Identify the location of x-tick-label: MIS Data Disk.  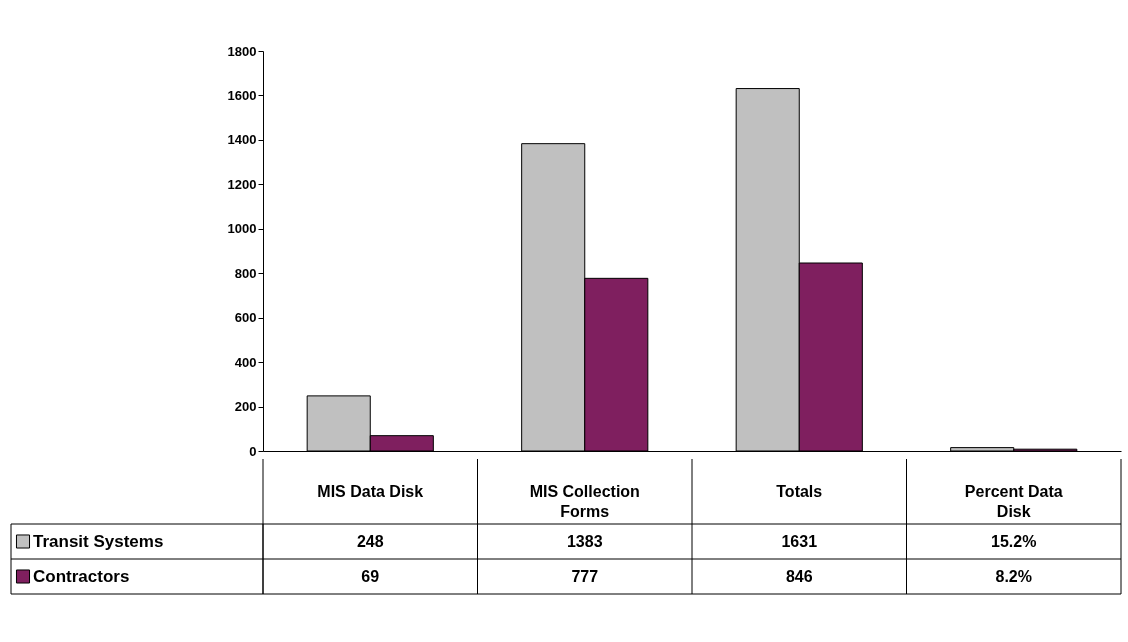
(370, 491).